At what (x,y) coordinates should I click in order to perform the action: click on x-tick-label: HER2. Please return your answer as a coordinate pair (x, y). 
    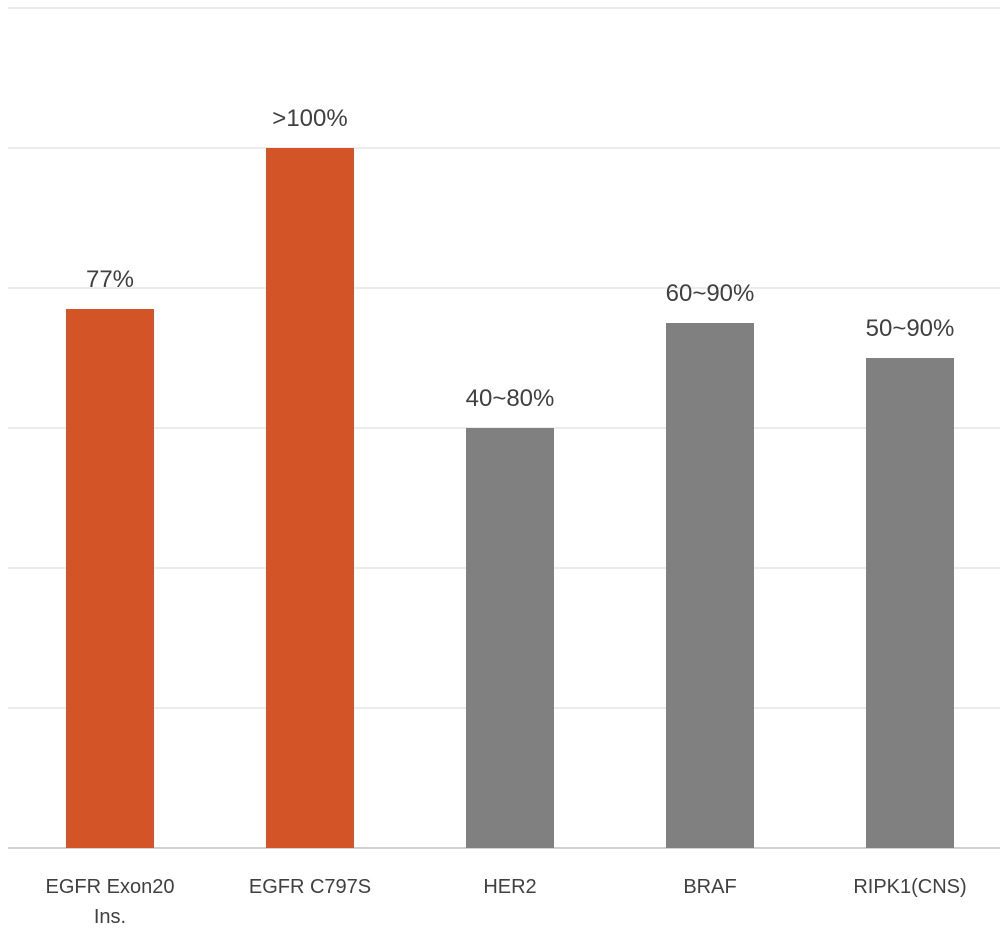
    Looking at the image, I should click on (509, 887).